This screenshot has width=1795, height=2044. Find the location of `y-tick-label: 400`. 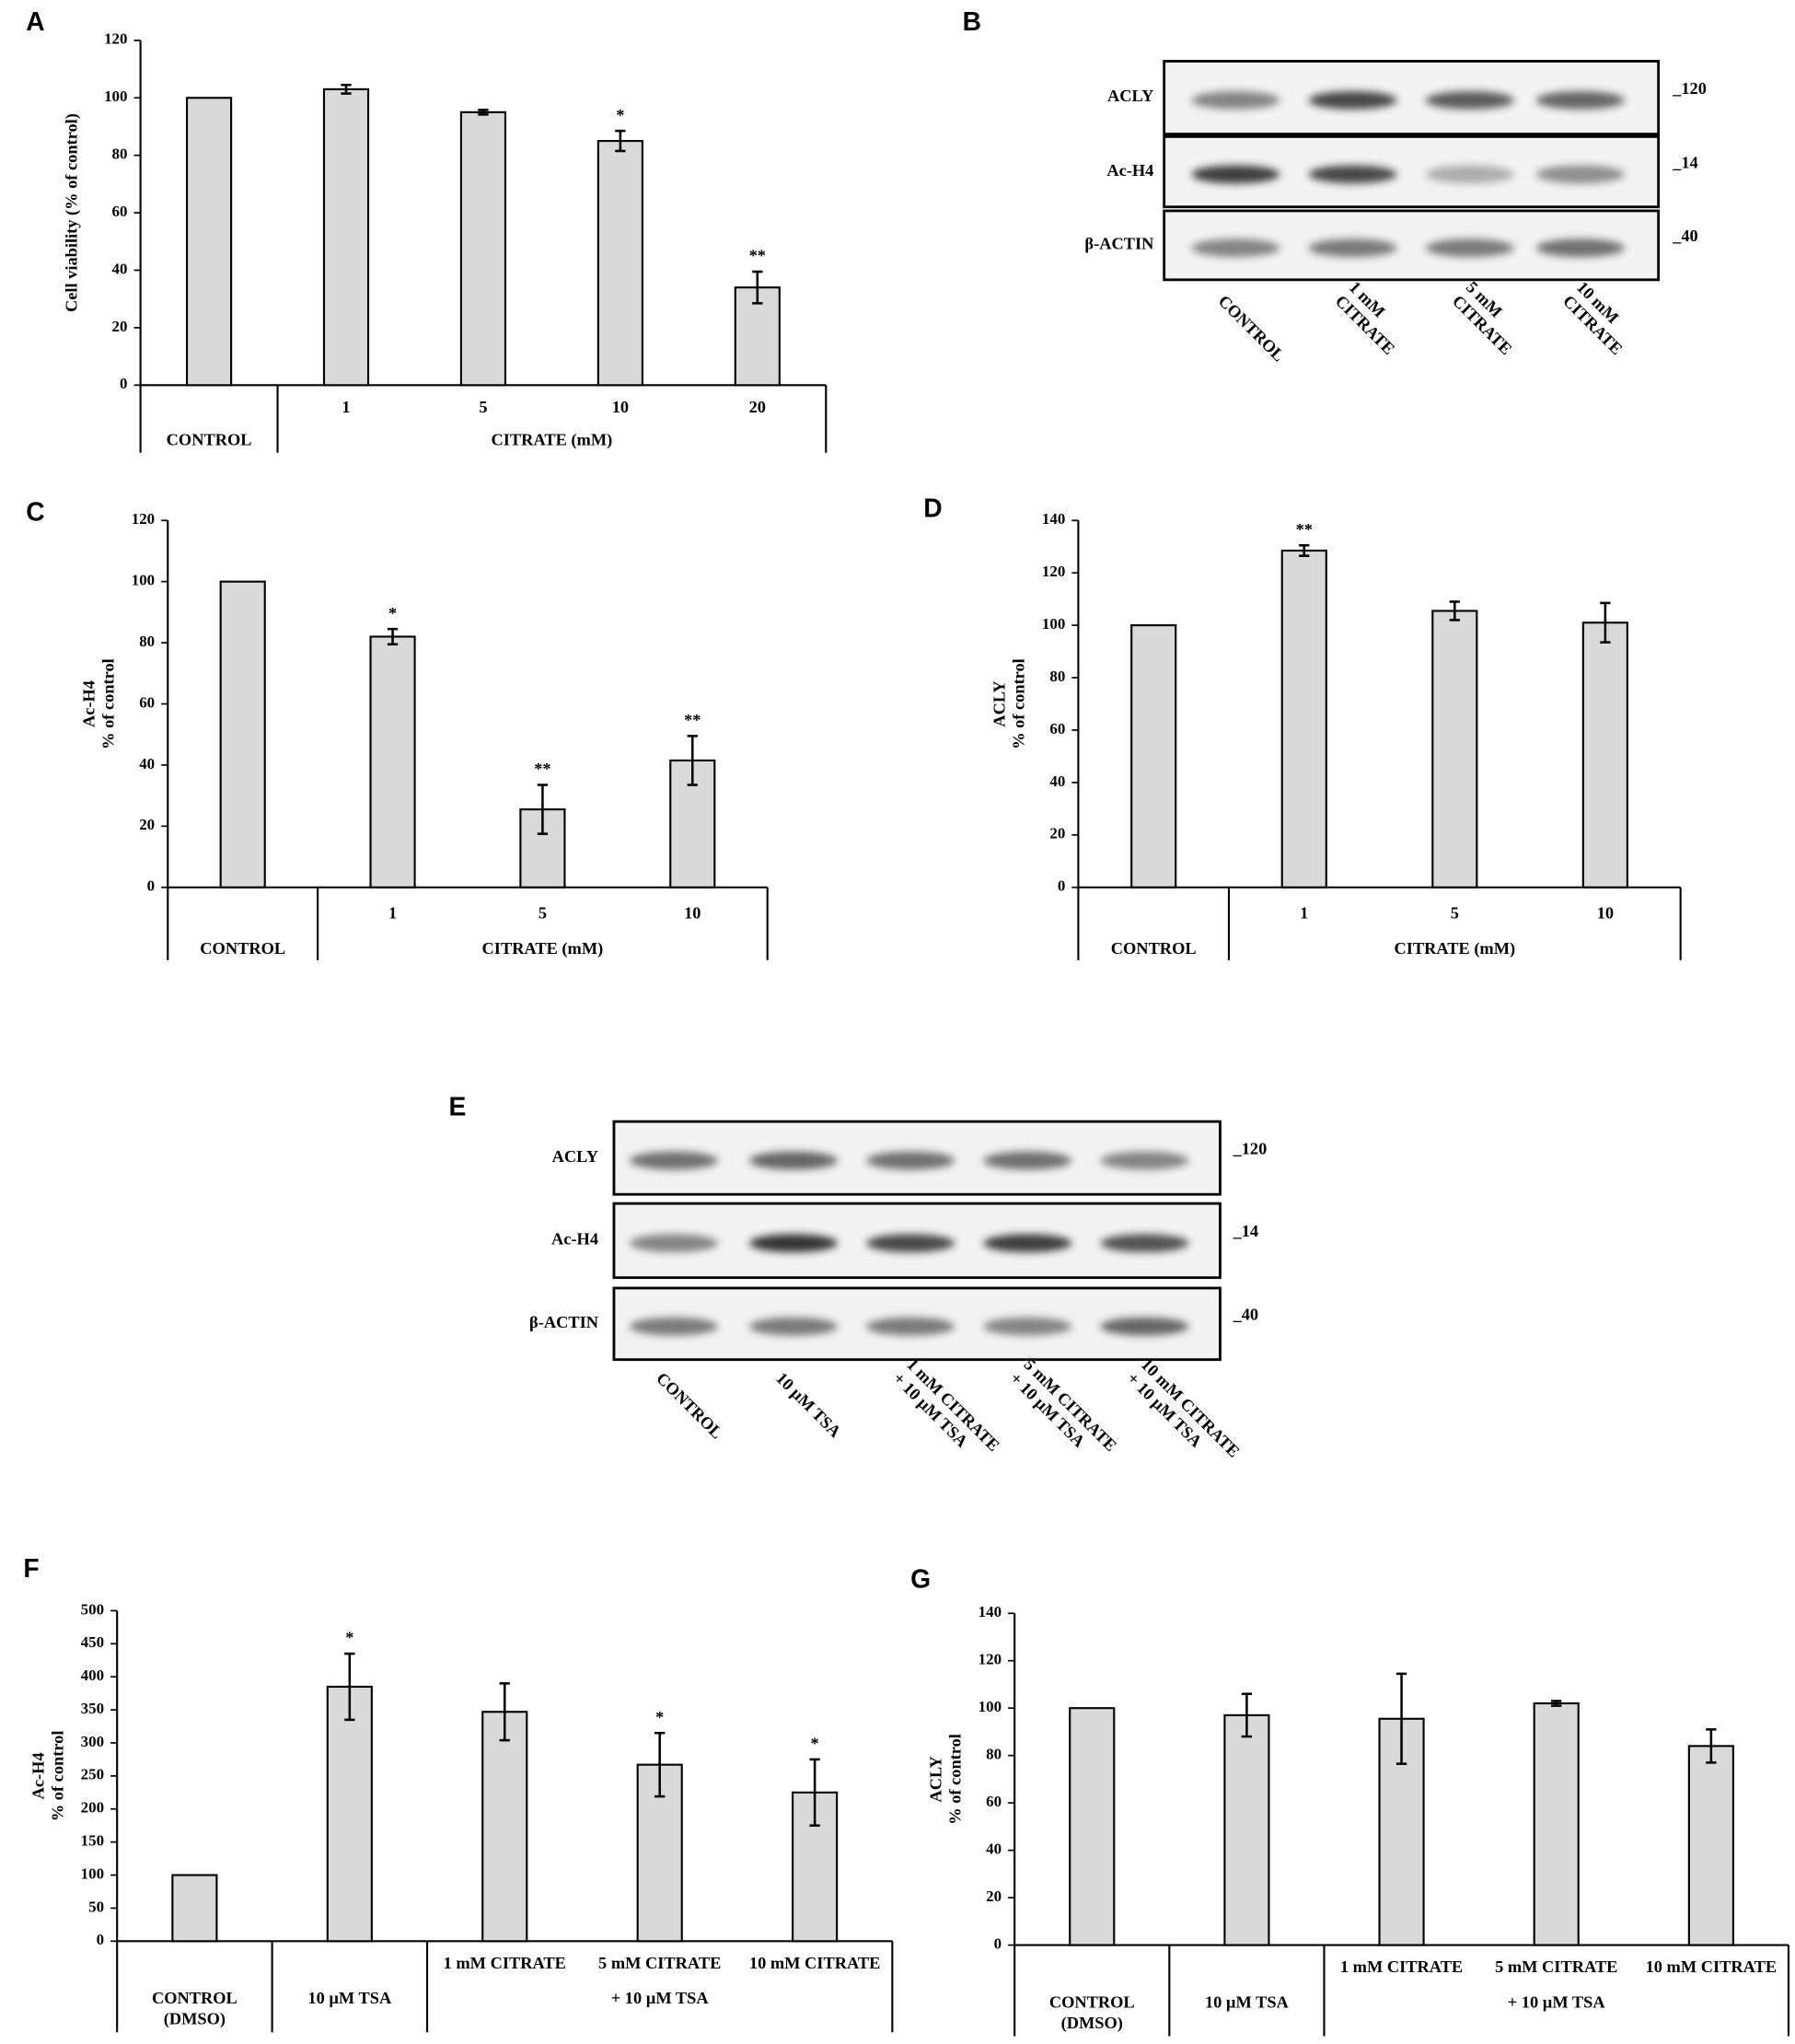

y-tick-label: 400 is located at coordinates (92, 1675).